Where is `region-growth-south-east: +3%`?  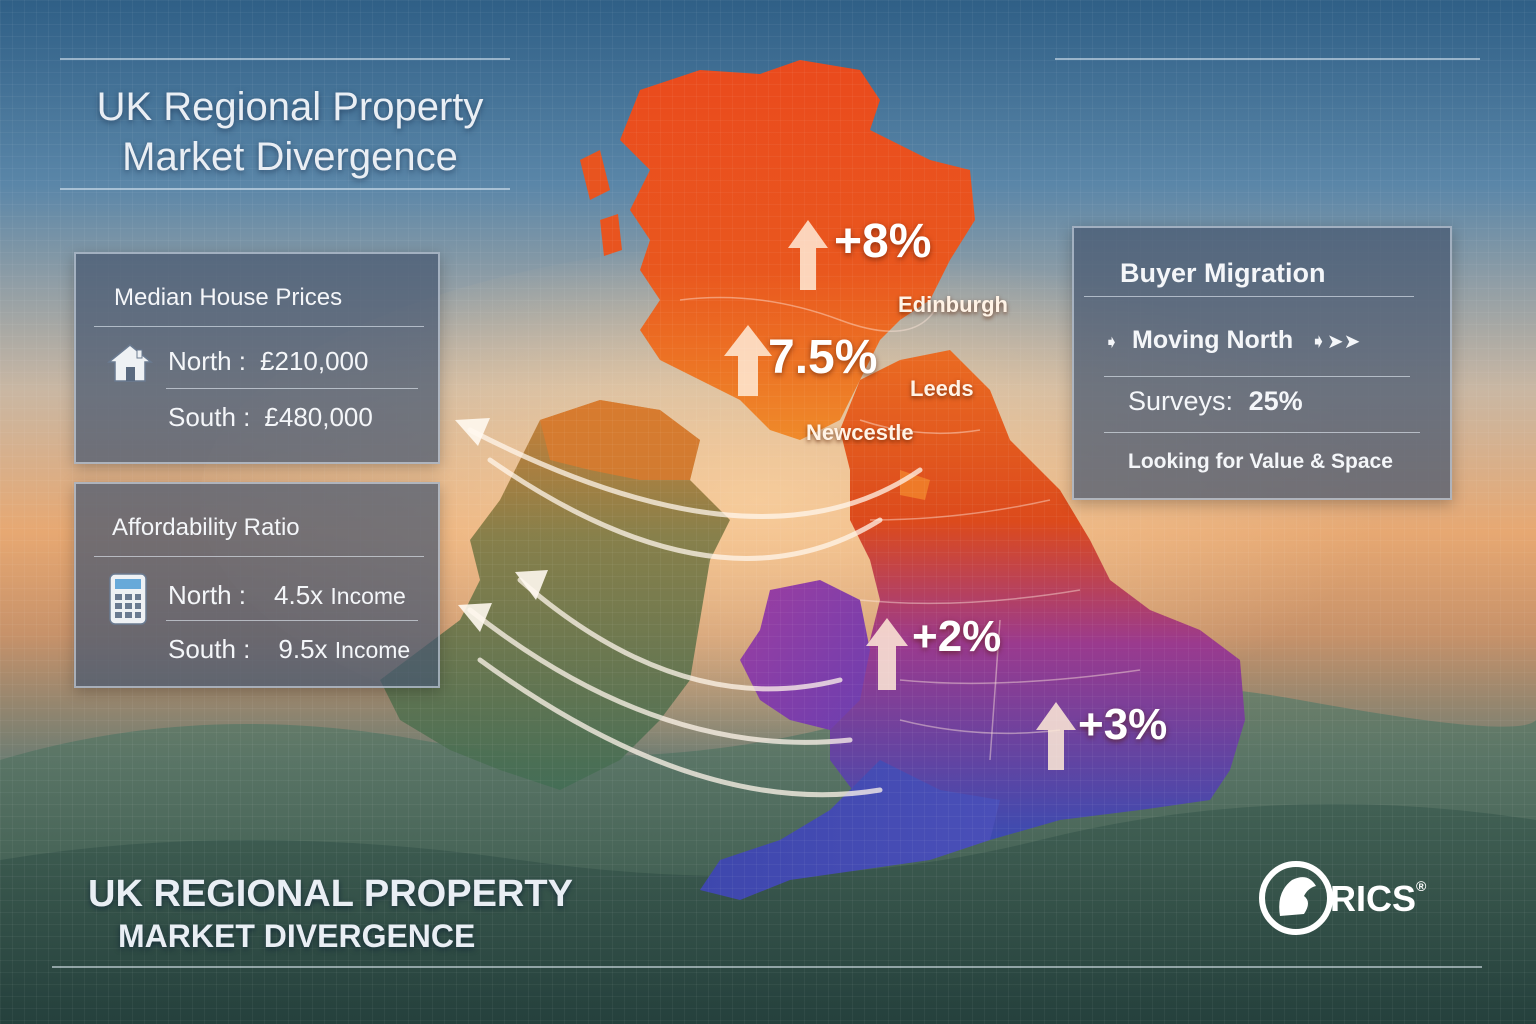 region-growth-south-east: +3% is located at coordinates (1123, 724).